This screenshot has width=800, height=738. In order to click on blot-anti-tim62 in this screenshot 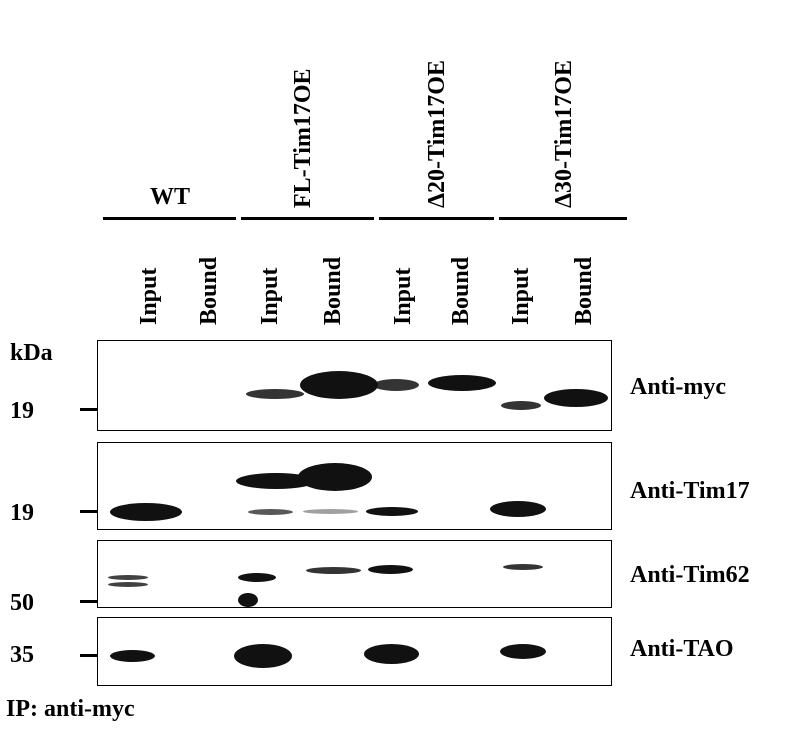, I will do `click(354, 574)`.